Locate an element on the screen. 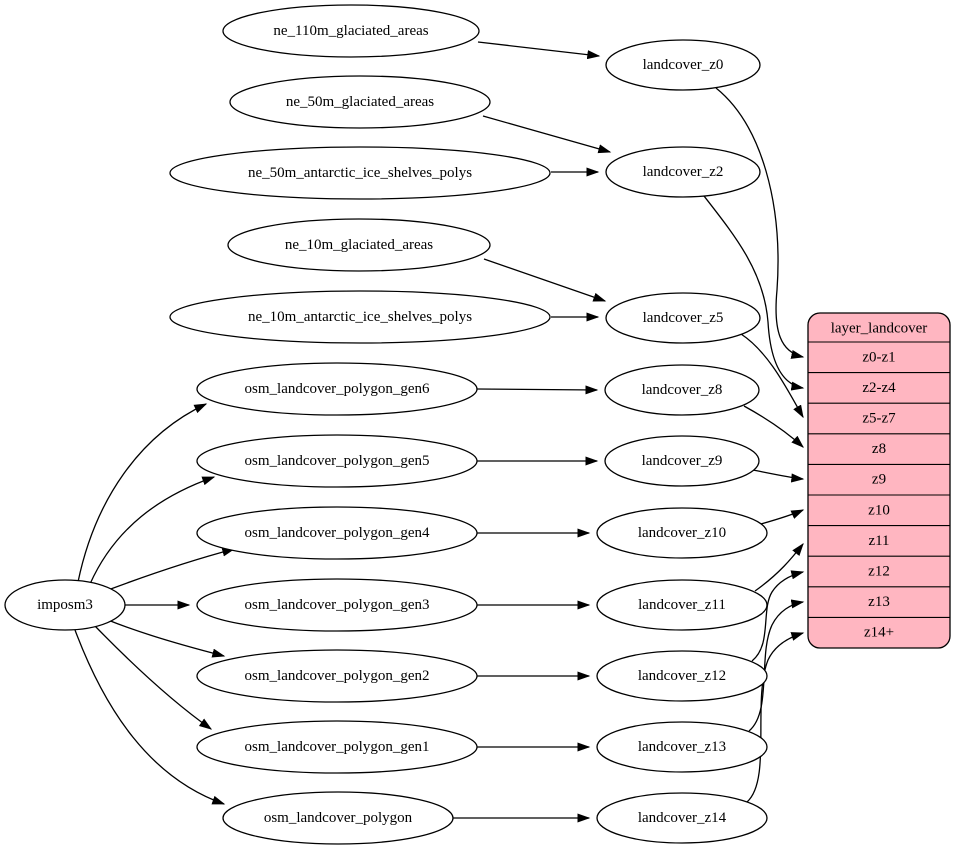  node-landcover-z13: landcover_z13 is located at coordinates (682, 747).